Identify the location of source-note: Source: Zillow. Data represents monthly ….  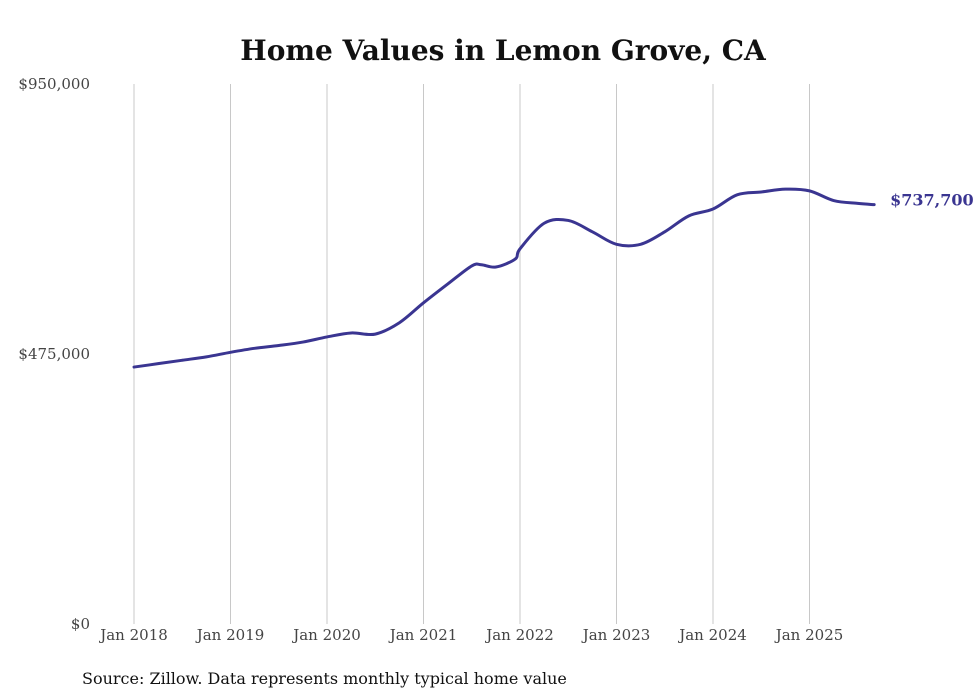
(324, 678).